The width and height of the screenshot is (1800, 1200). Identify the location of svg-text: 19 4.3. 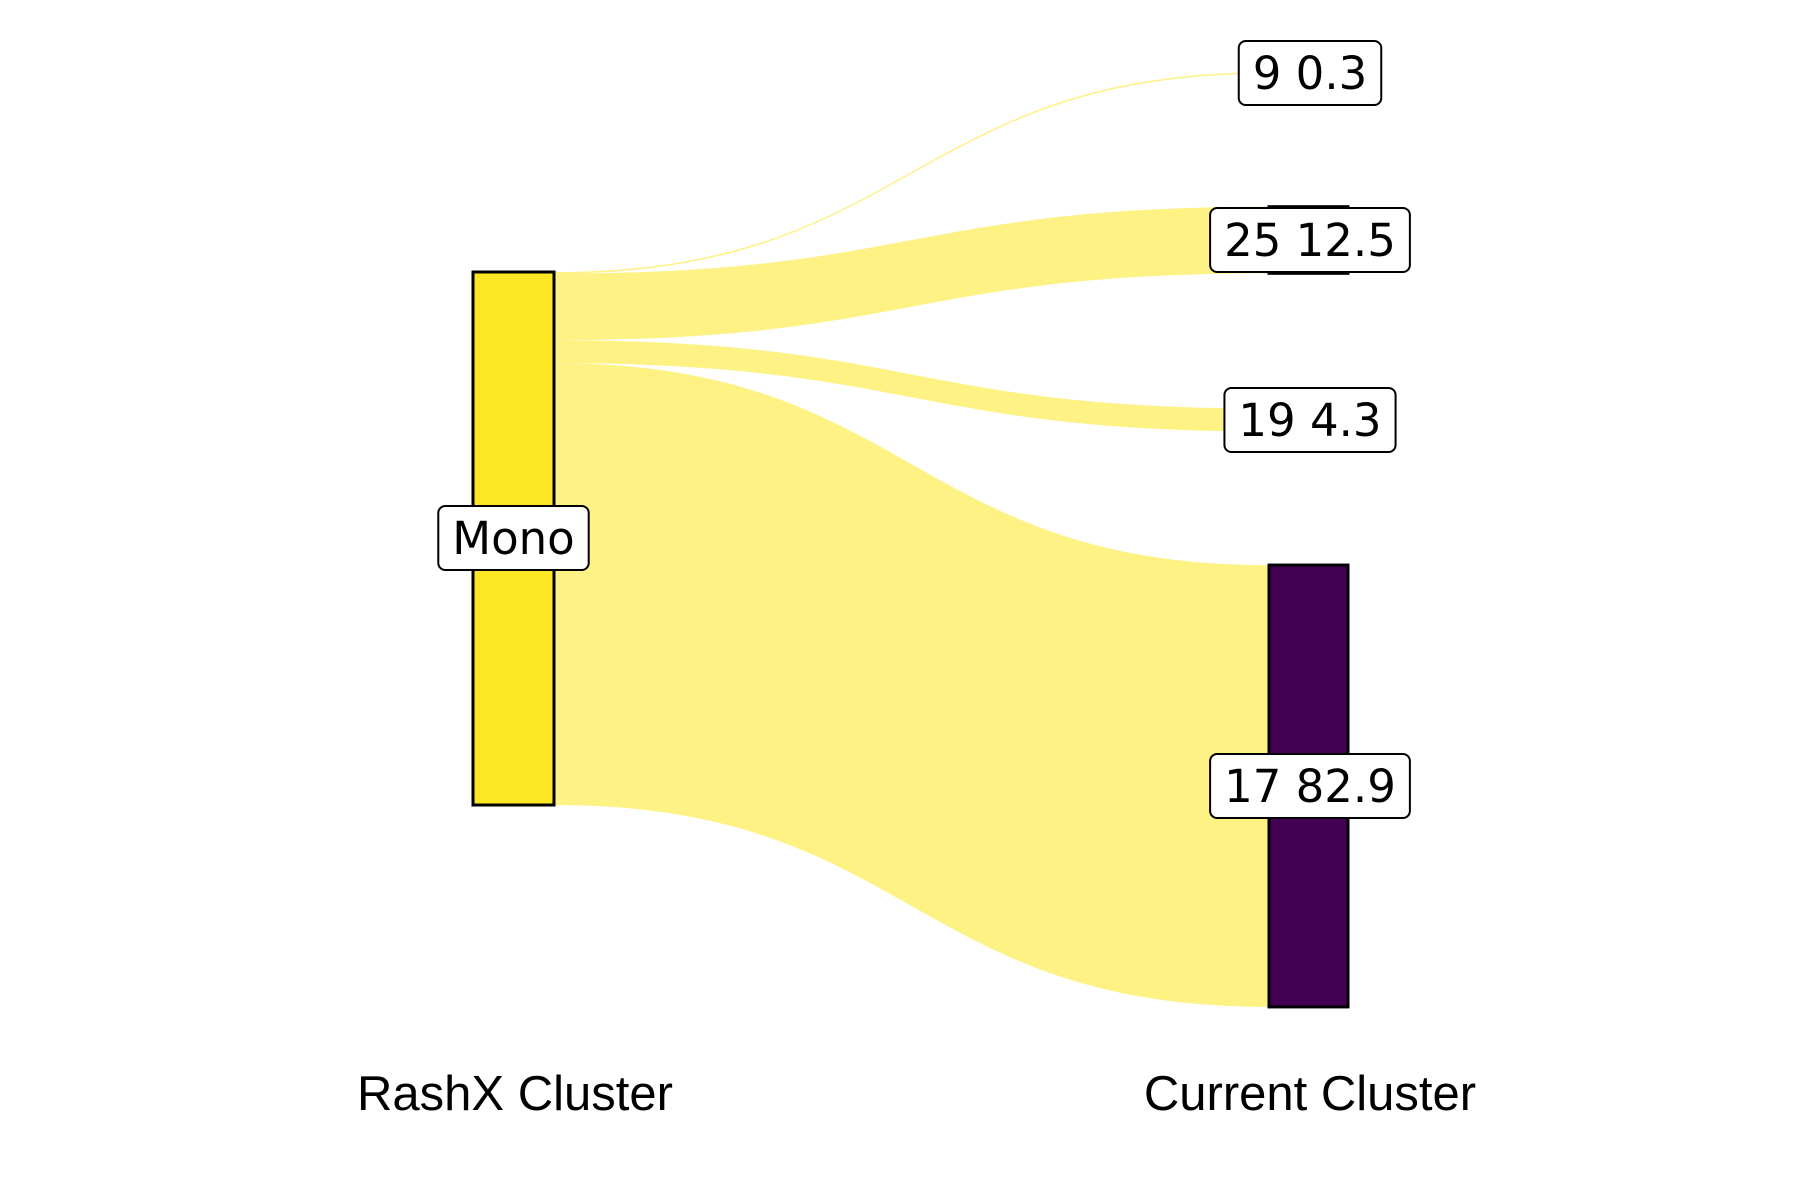
(1309, 420).